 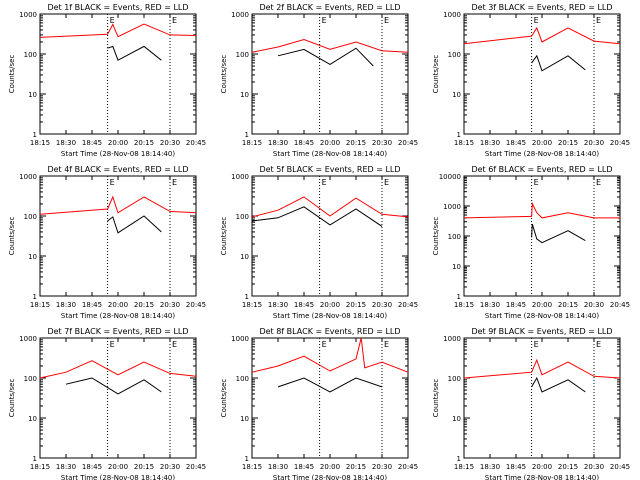 What do you see at coordinates (117, 169) in the screenshot?
I see `chart-title: Det 4f BLACK = Events, RED = LLD` at bounding box center [117, 169].